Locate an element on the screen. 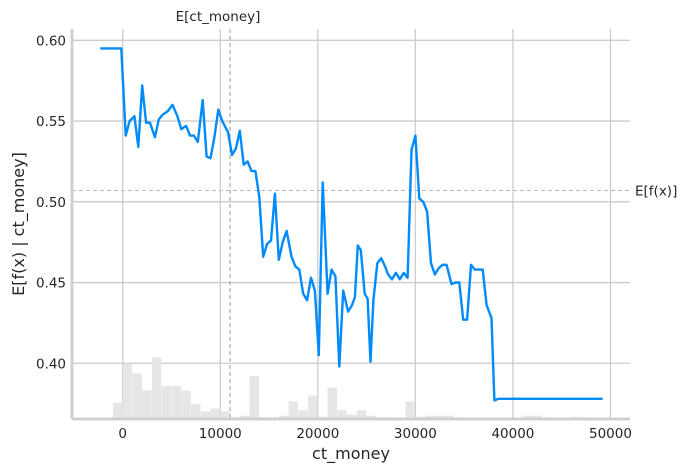 This screenshot has height=473, width=692. y-tick-label: 0.60 is located at coordinates (51, 41).